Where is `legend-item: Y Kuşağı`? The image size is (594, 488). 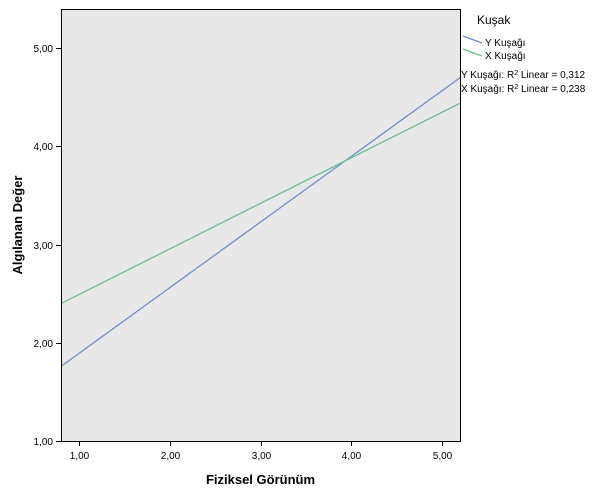 legend-item: Y Kuşağı is located at coordinates (505, 43).